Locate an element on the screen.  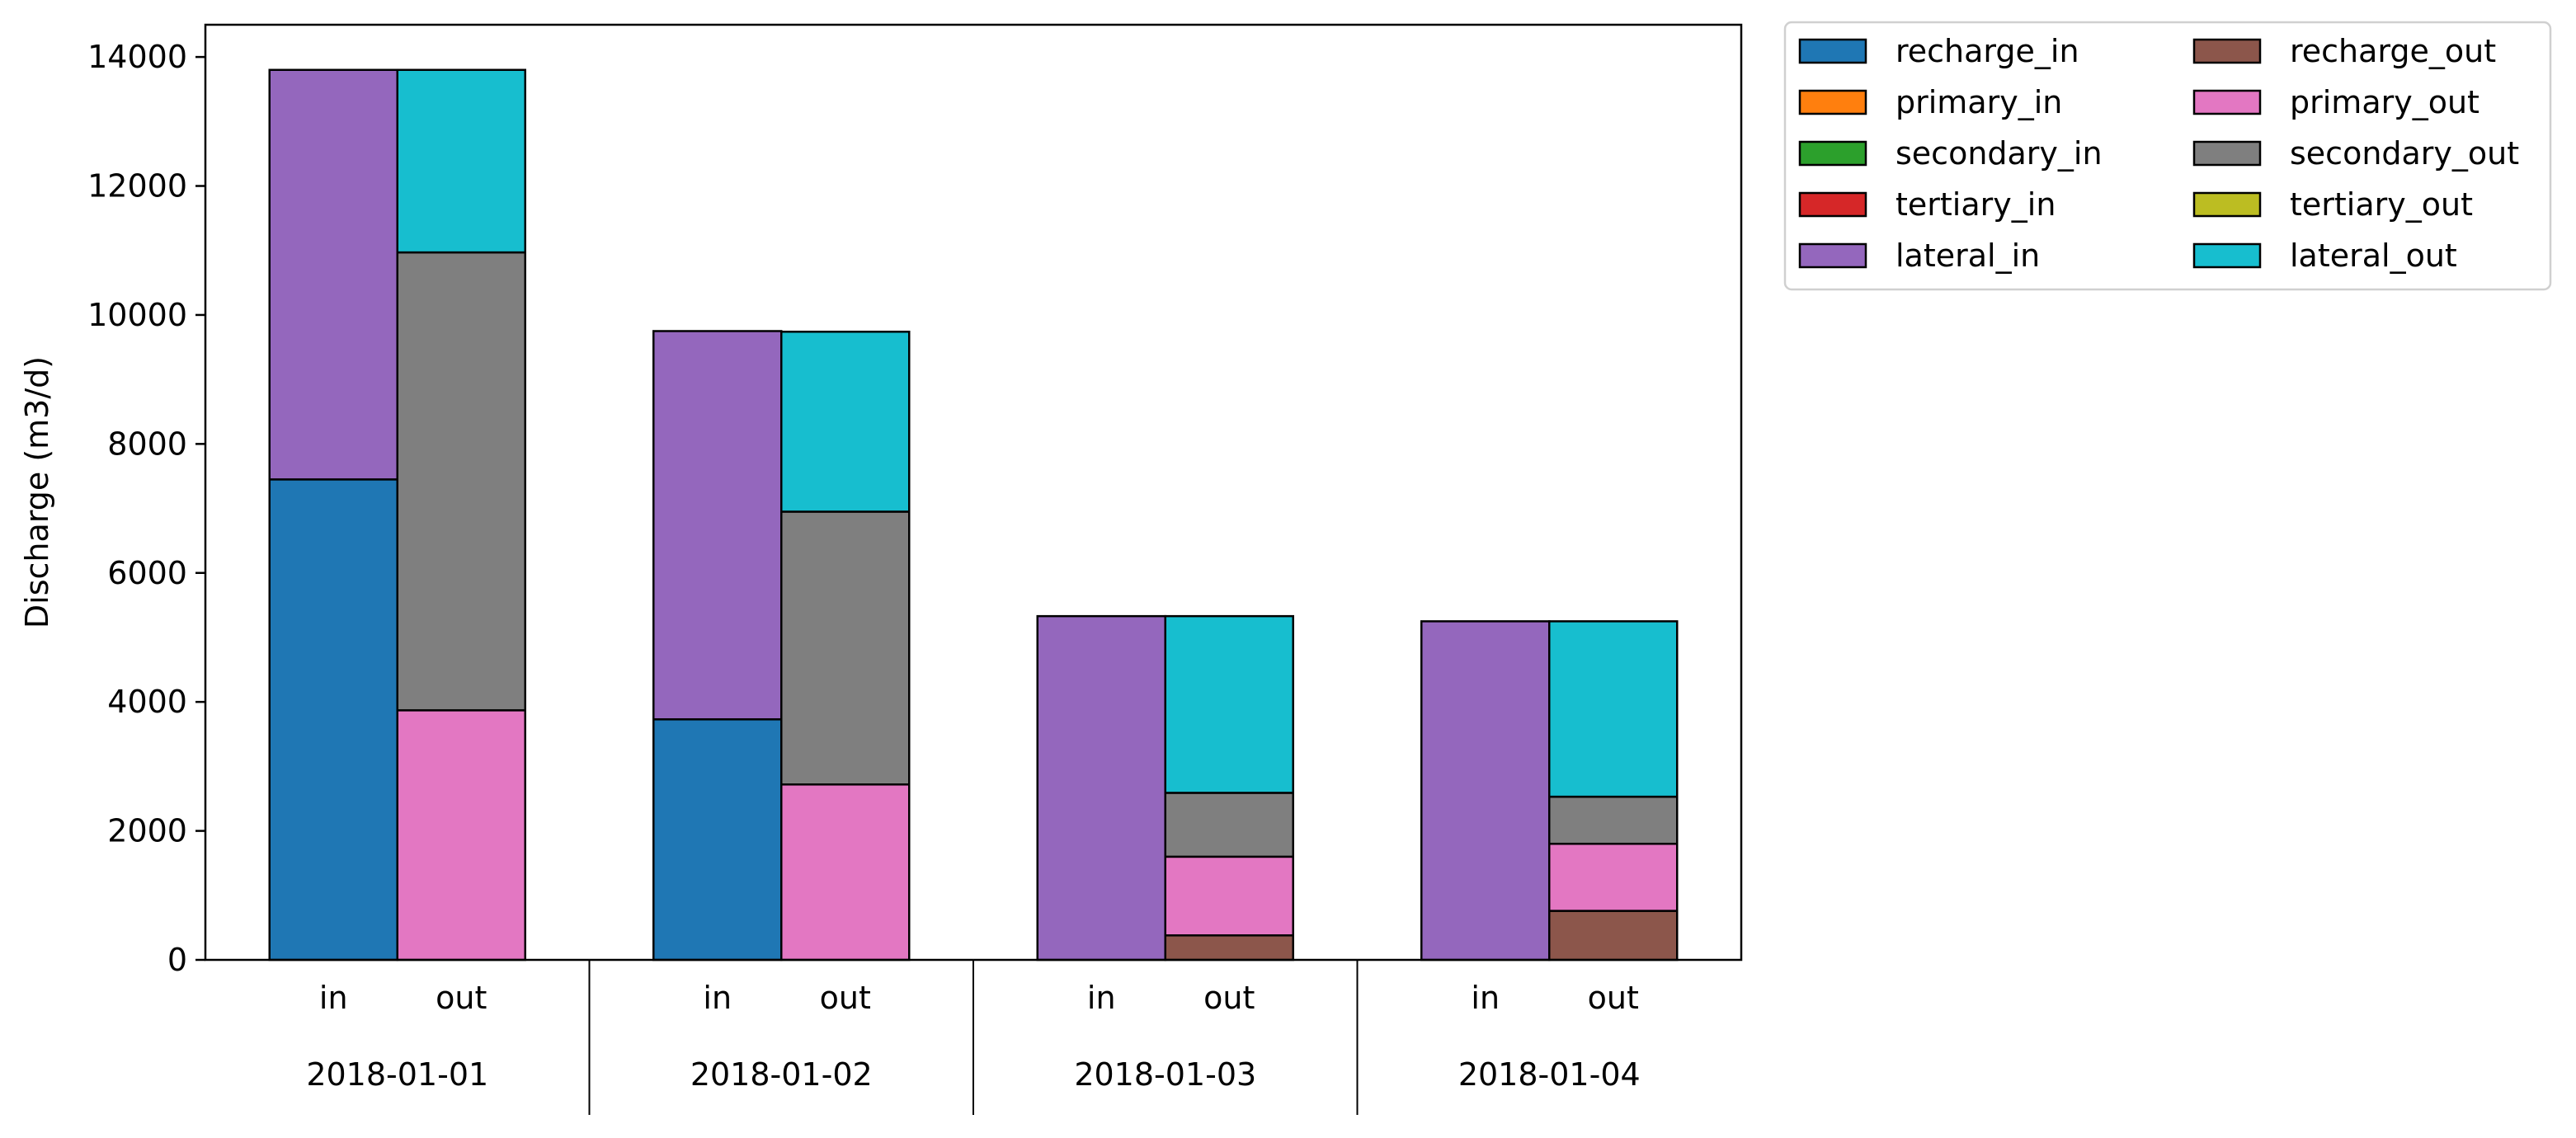
x-category-label: 2018-01-03 is located at coordinates (1165, 1074).